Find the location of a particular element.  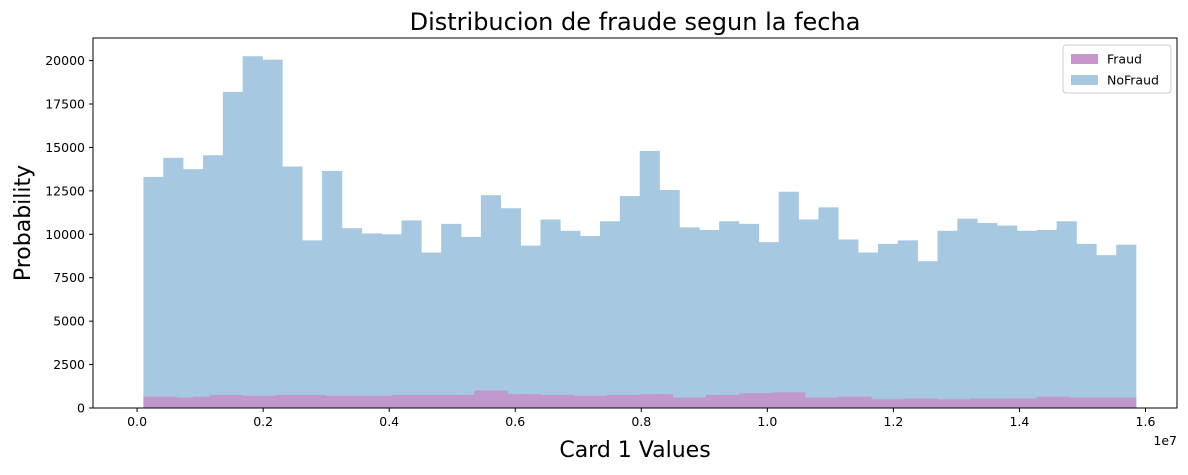

y-axis: 0 2500 5000 7500 10000 12500 15000 17500 20000 is located at coordinates (69, 234).